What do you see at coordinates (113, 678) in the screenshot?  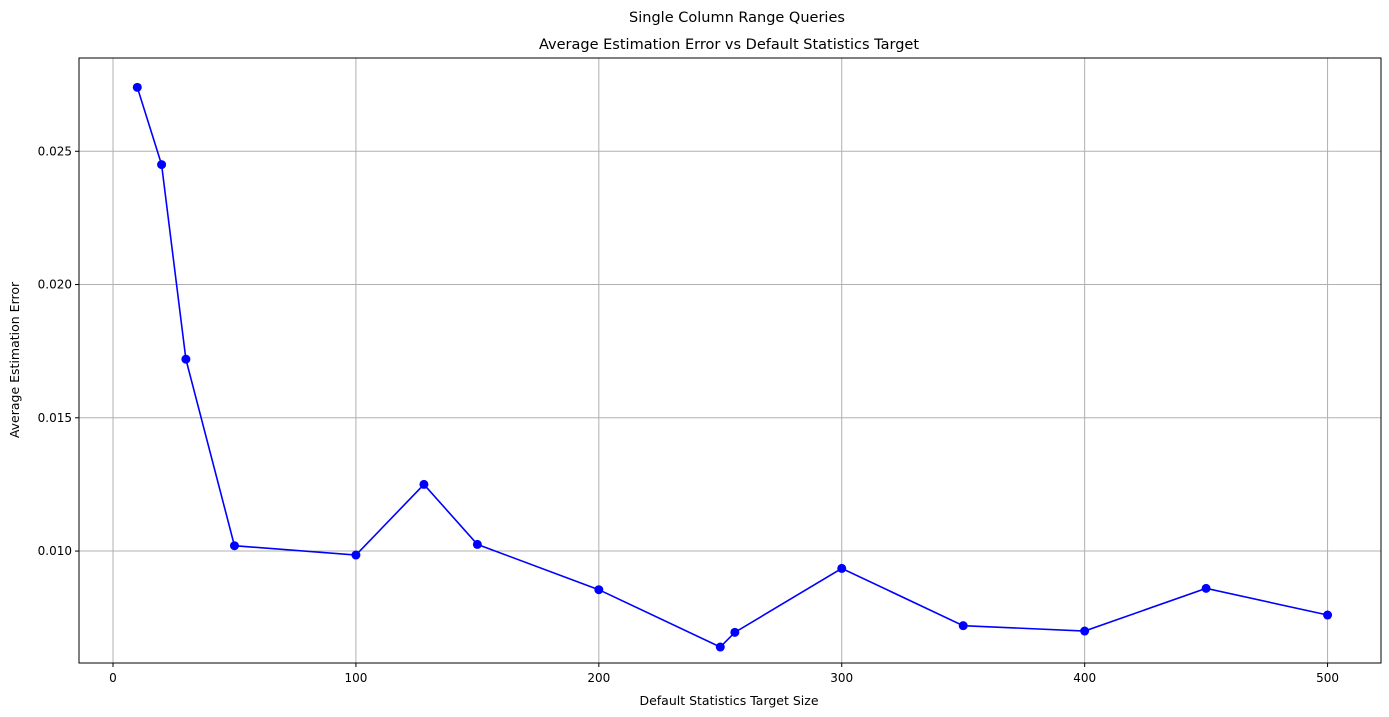 I see `x-tick-label: 0` at bounding box center [113, 678].